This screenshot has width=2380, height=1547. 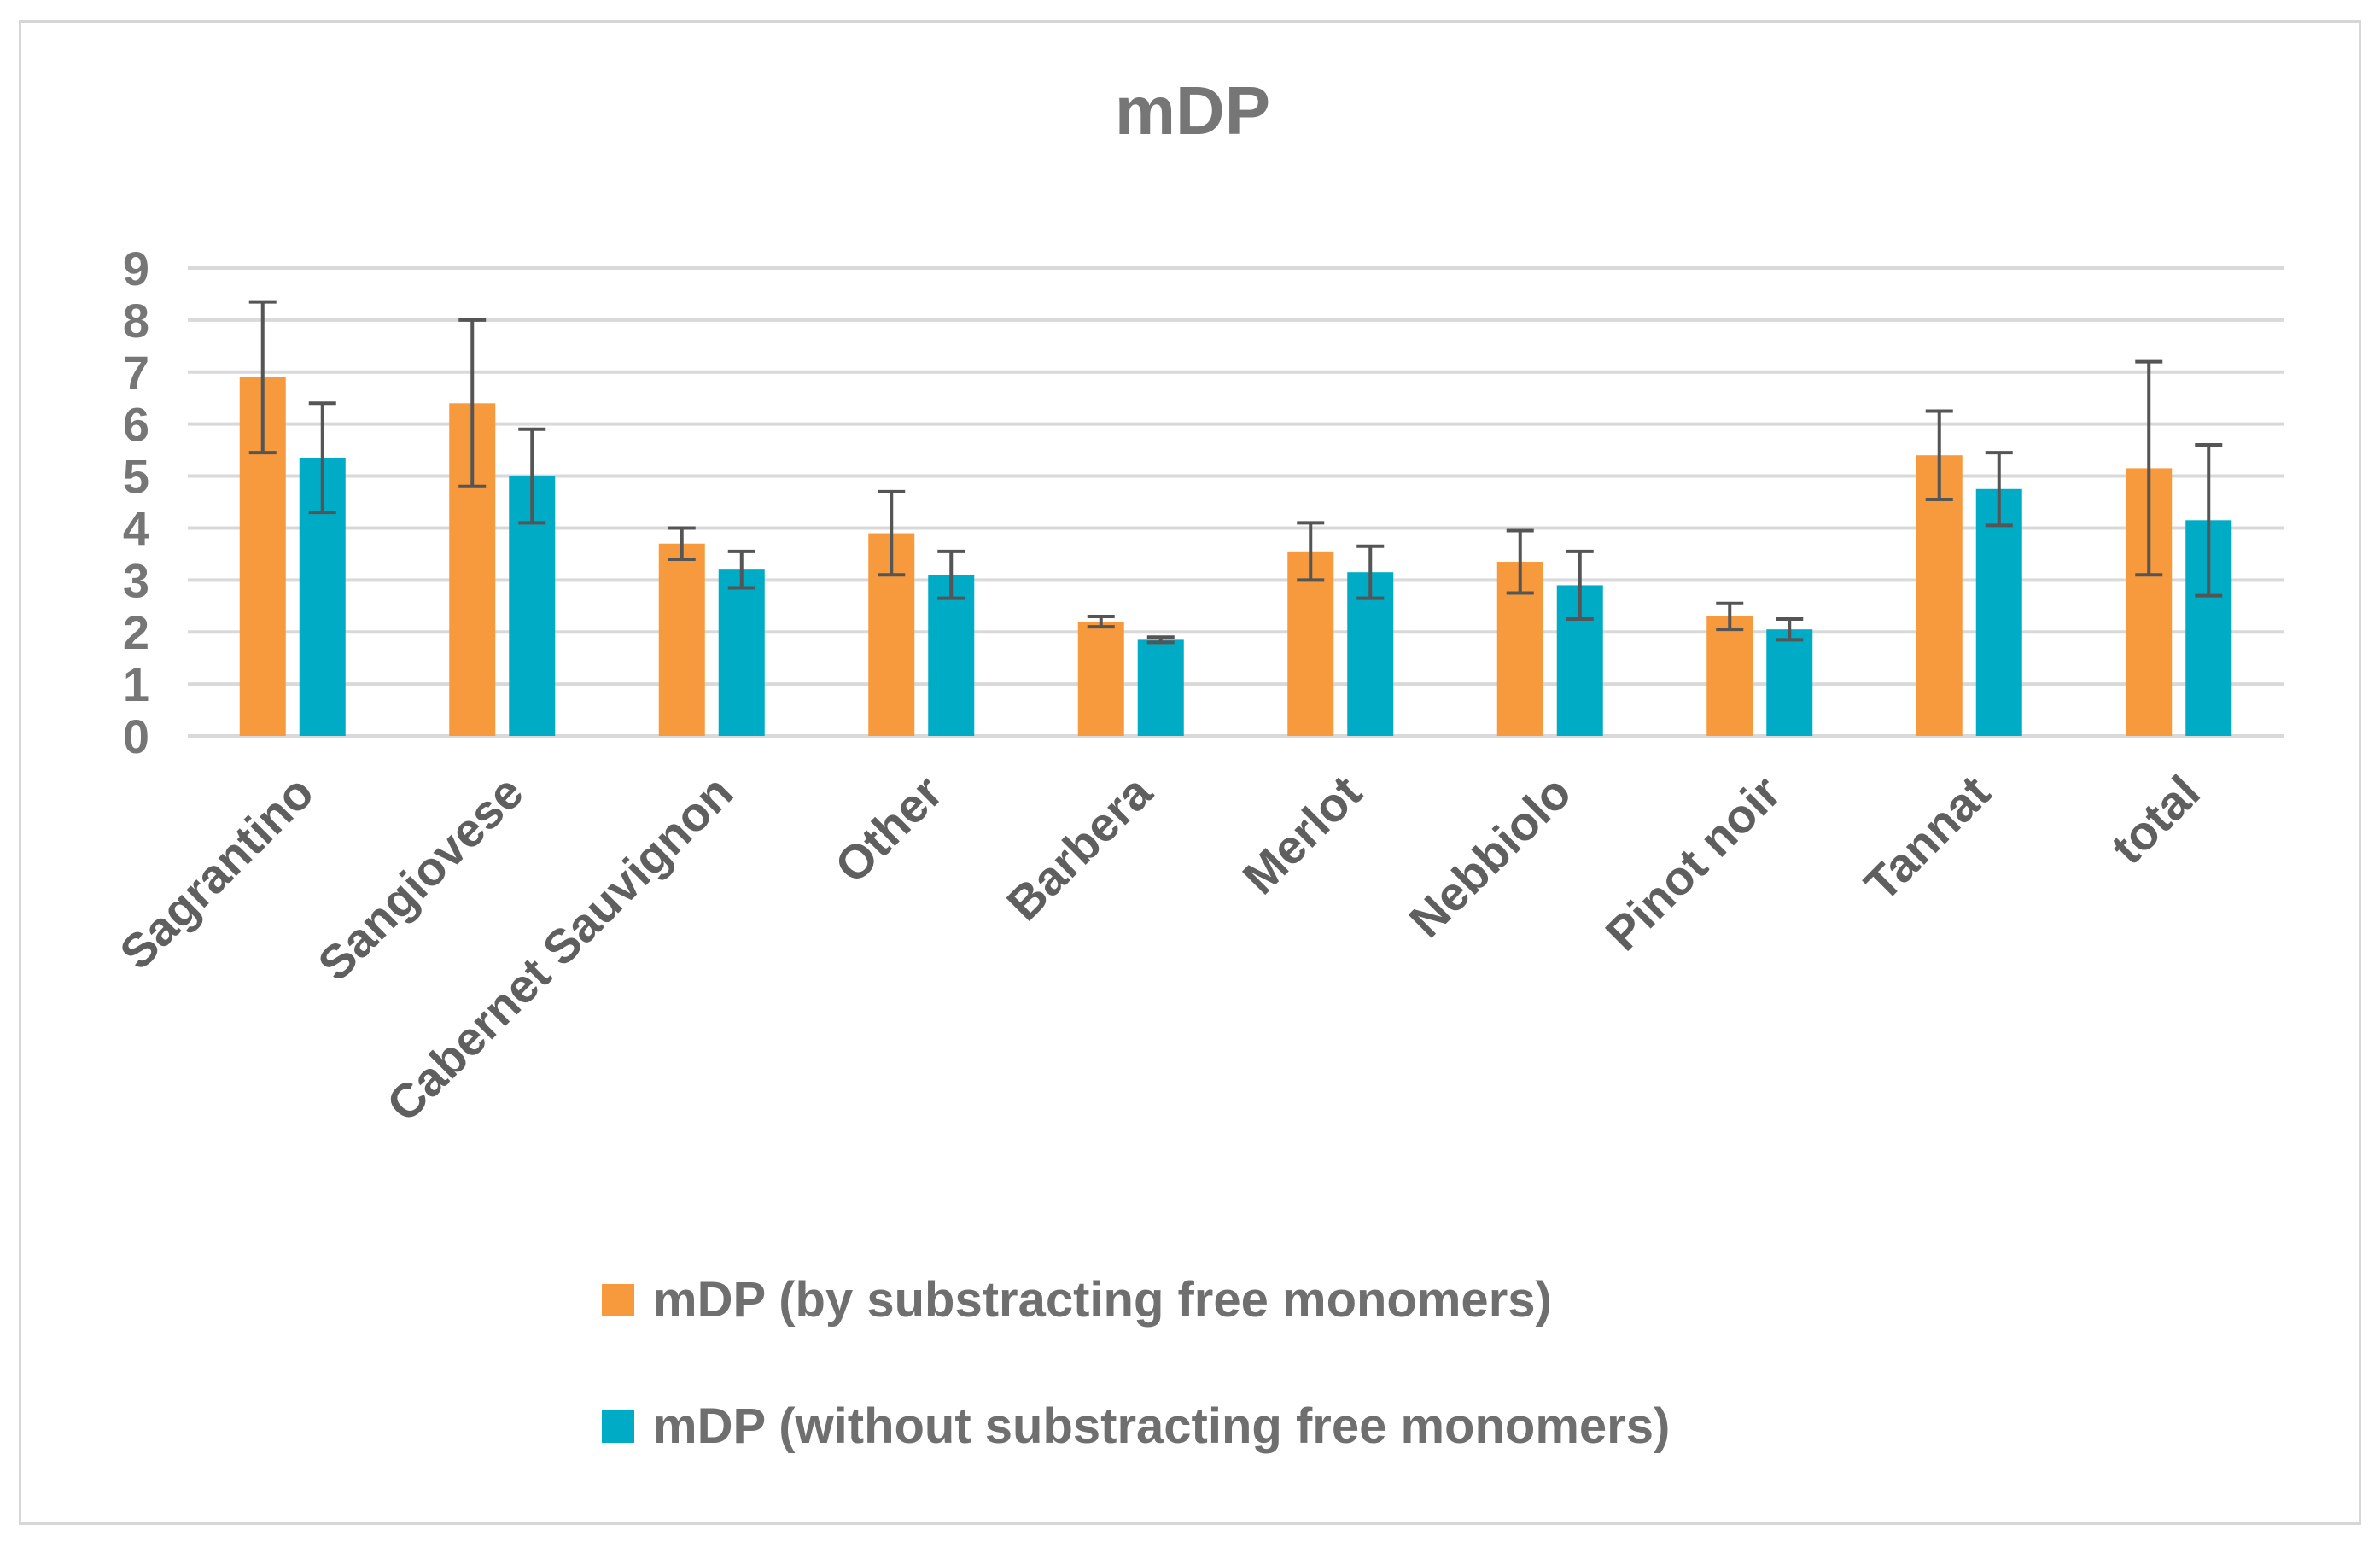 What do you see at coordinates (136, 320) in the screenshot?
I see `y-tick-label: 8` at bounding box center [136, 320].